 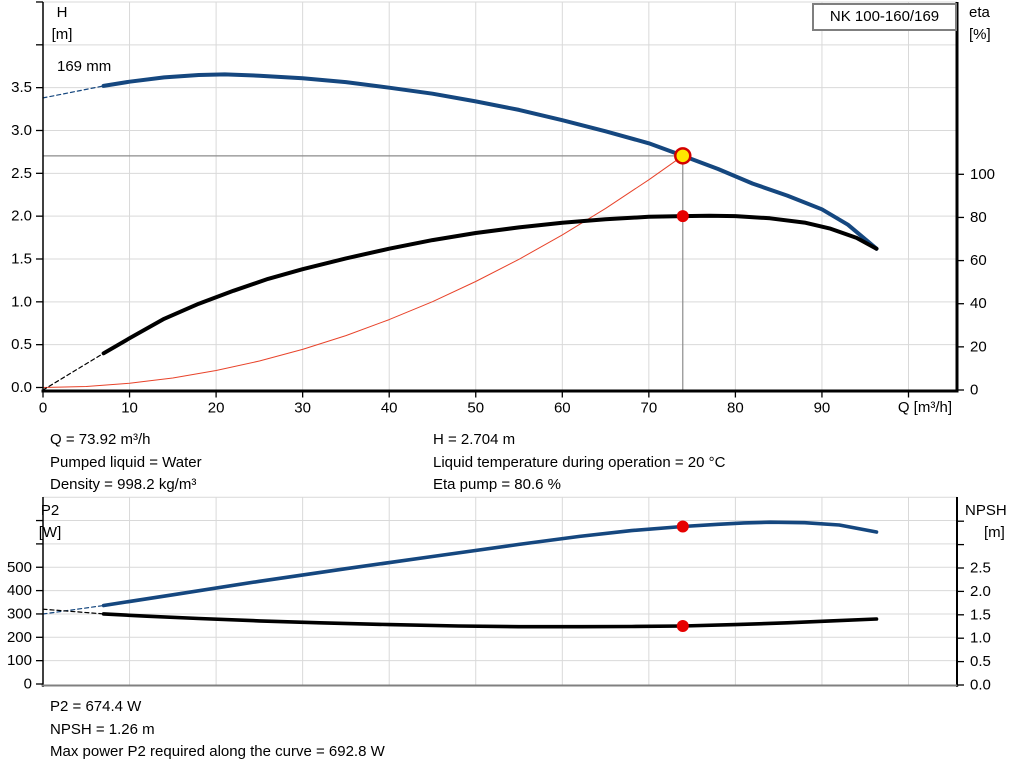 I want to click on left-tick-label: 1.5, so click(x=21, y=258).